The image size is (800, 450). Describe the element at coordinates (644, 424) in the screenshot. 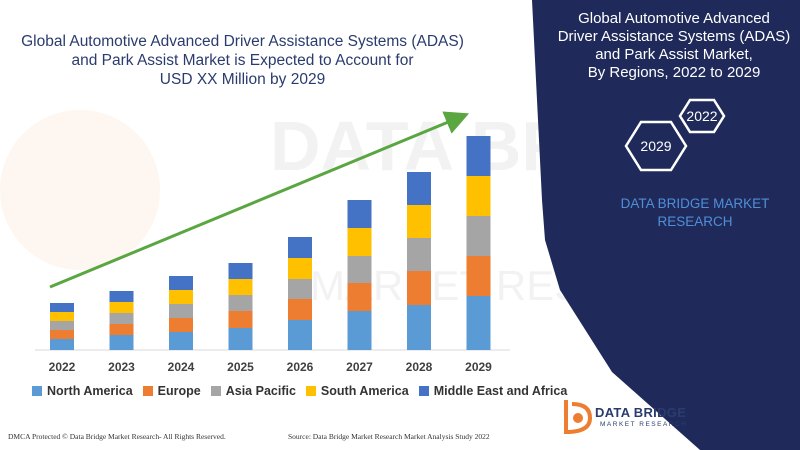

I see `logo-subtitle: MARKET RESEARCH` at that location.